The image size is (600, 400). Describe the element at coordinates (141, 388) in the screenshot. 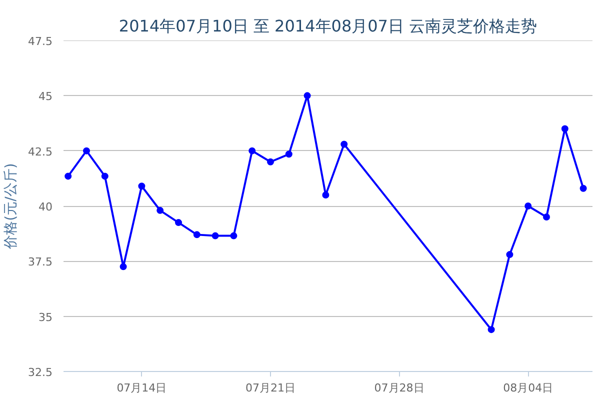

I see `x-tick-label: 07月14日` at that location.